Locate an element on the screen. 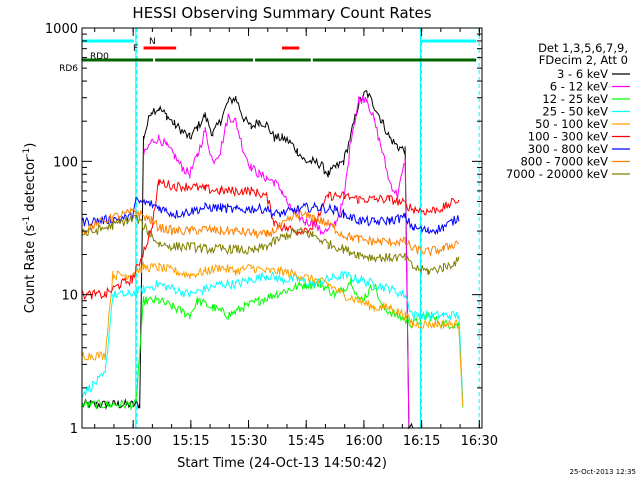  legend-label-3: 25 - 50 keV is located at coordinates (575, 112).